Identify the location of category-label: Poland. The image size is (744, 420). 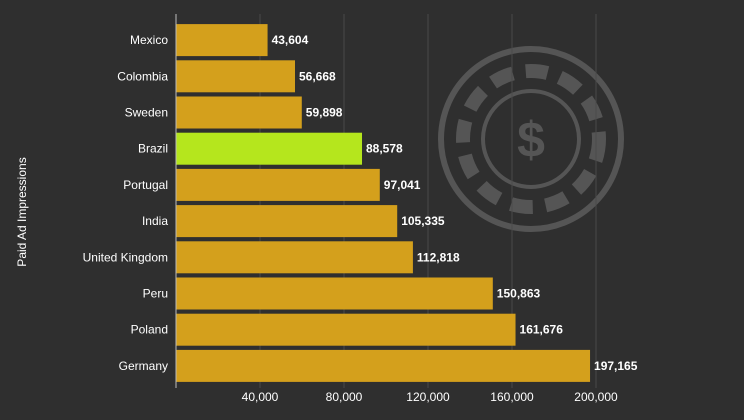
(149, 330).